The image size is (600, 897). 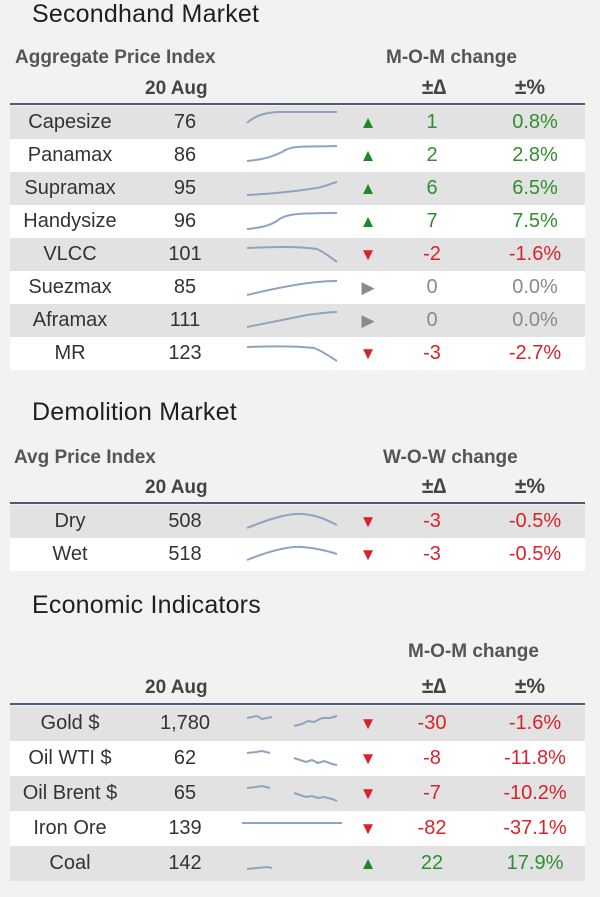 I want to click on economic-pct-header: ±%, so click(x=530, y=686).